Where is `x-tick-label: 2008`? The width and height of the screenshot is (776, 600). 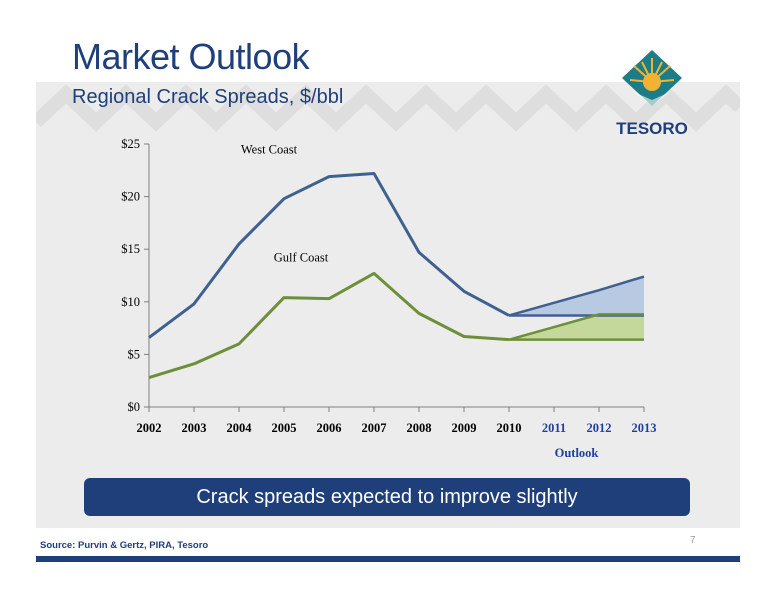
x-tick-label: 2008 is located at coordinates (419, 428).